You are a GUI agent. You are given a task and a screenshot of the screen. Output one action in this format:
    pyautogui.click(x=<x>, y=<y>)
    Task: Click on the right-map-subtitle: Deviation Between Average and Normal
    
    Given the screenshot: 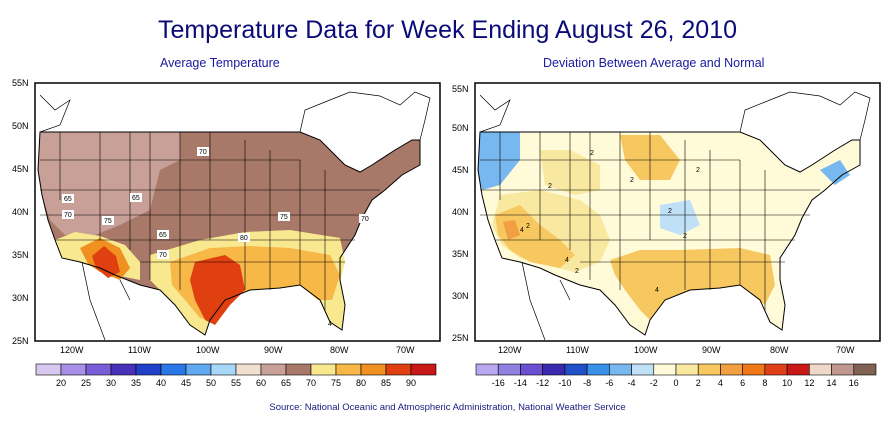 What is the action you would take?
    pyautogui.click(x=654, y=63)
    